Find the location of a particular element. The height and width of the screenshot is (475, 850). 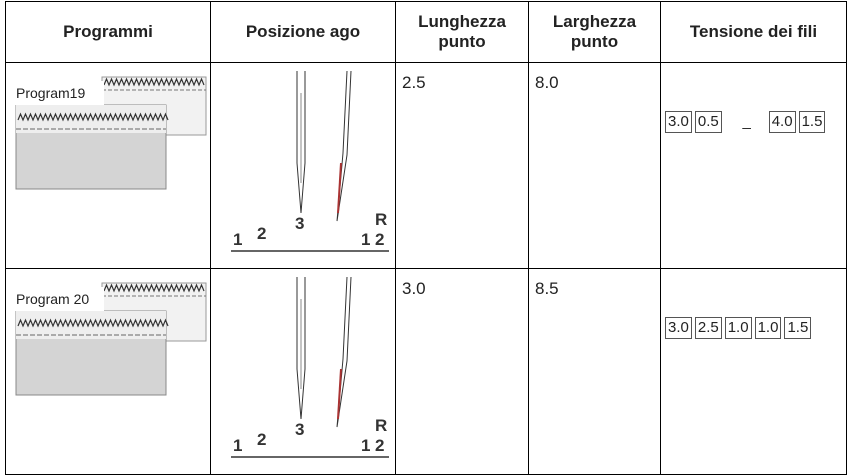

column-header: Tensione dei fili is located at coordinates (753, 32).